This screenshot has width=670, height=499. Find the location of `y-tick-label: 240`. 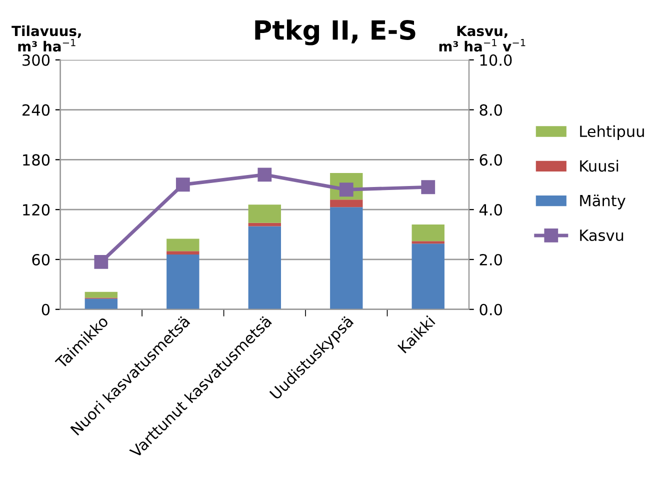

y-tick-label: 240 is located at coordinates (36, 110).